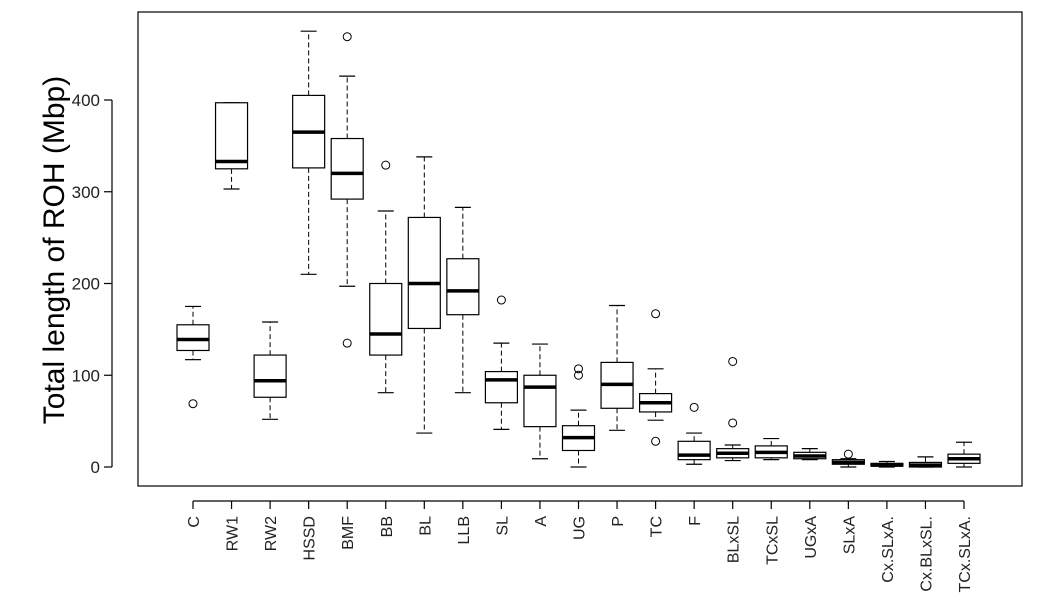  I want to click on box-sl, so click(501, 362).